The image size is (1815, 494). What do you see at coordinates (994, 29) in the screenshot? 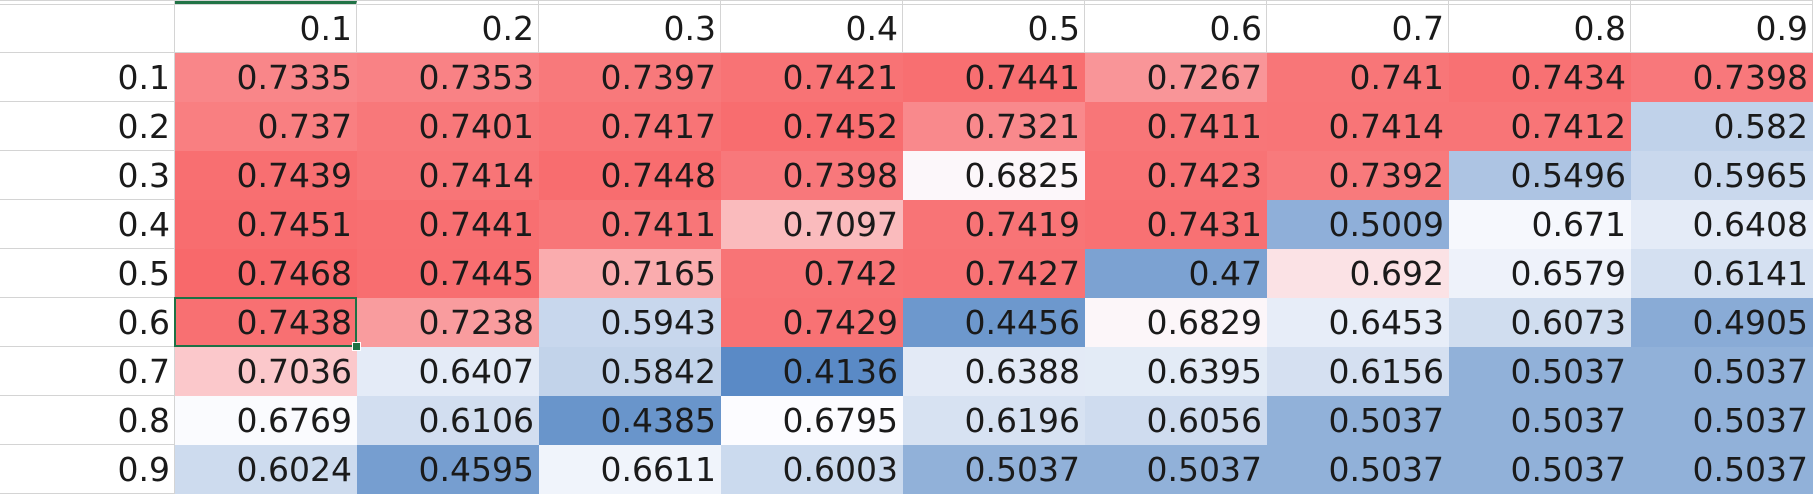
I see `column-header-cell: 0.5` at bounding box center [994, 29].